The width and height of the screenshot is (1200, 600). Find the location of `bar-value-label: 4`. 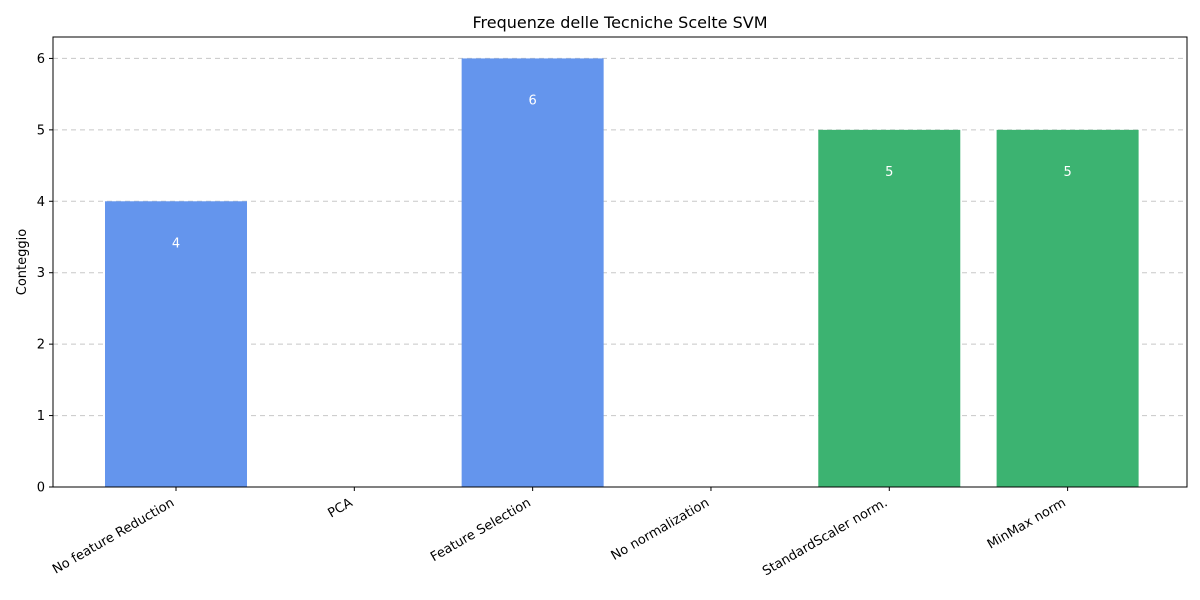

bar-value-label: 4 is located at coordinates (176, 243).